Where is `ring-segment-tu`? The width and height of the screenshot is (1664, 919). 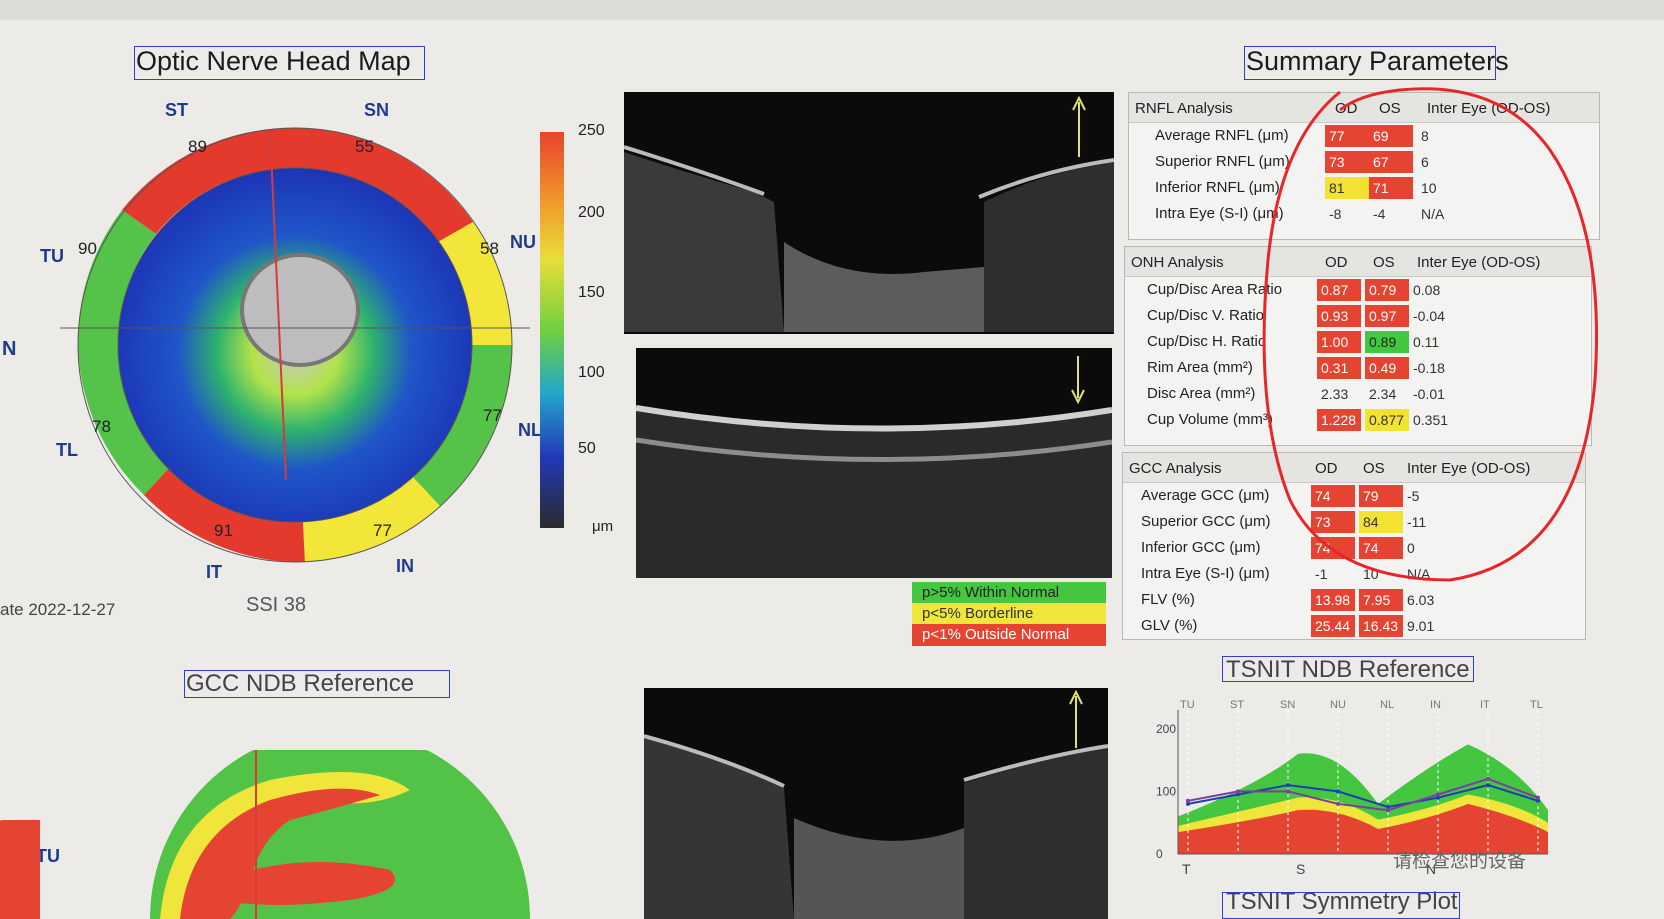 ring-segment-tu is located at coordinates (116, 277).